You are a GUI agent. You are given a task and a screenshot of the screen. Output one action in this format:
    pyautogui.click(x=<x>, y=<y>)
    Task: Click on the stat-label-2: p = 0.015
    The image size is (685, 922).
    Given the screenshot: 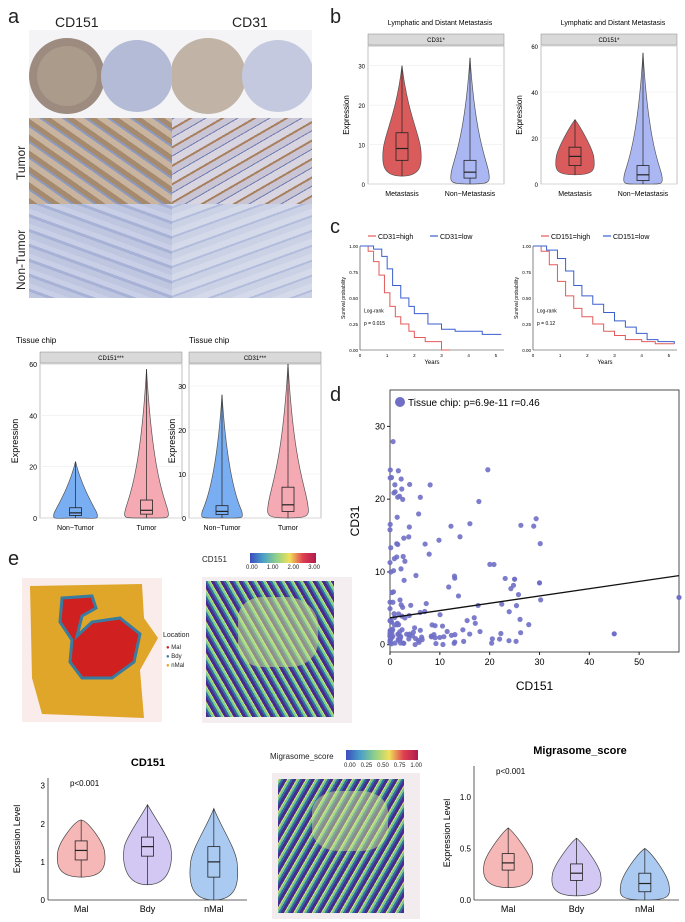 What is the action you would take?
    pyautogui.click(x=374, y=324)
    